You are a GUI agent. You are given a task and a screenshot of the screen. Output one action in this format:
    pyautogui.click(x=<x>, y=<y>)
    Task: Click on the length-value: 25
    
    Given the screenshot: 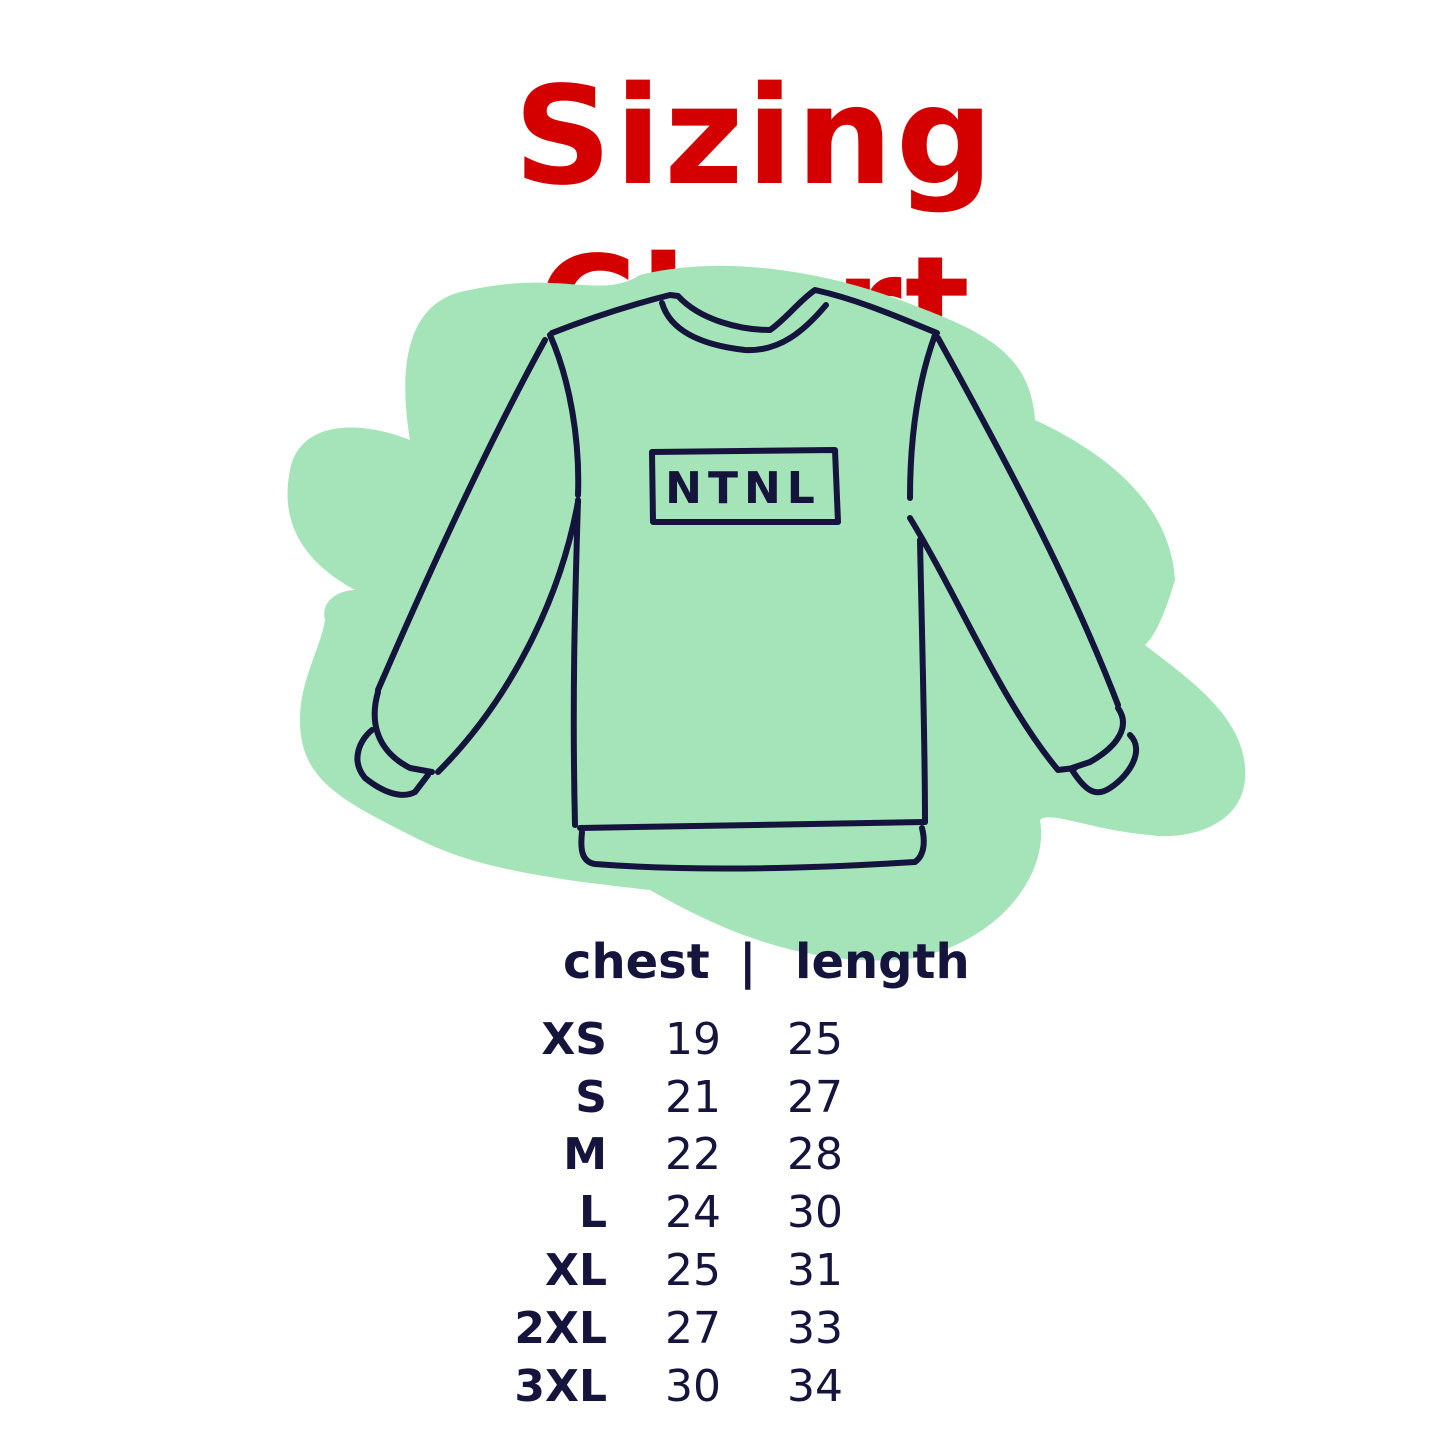 What is the action you would take?
    pyautogui.click(x=815, y=1039)
    